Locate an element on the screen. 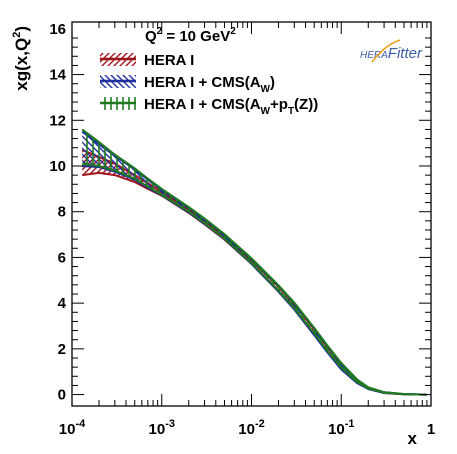 This screenshot has height=454, width=457. y-tick-label: 2 is located at coordinates (62, 349).